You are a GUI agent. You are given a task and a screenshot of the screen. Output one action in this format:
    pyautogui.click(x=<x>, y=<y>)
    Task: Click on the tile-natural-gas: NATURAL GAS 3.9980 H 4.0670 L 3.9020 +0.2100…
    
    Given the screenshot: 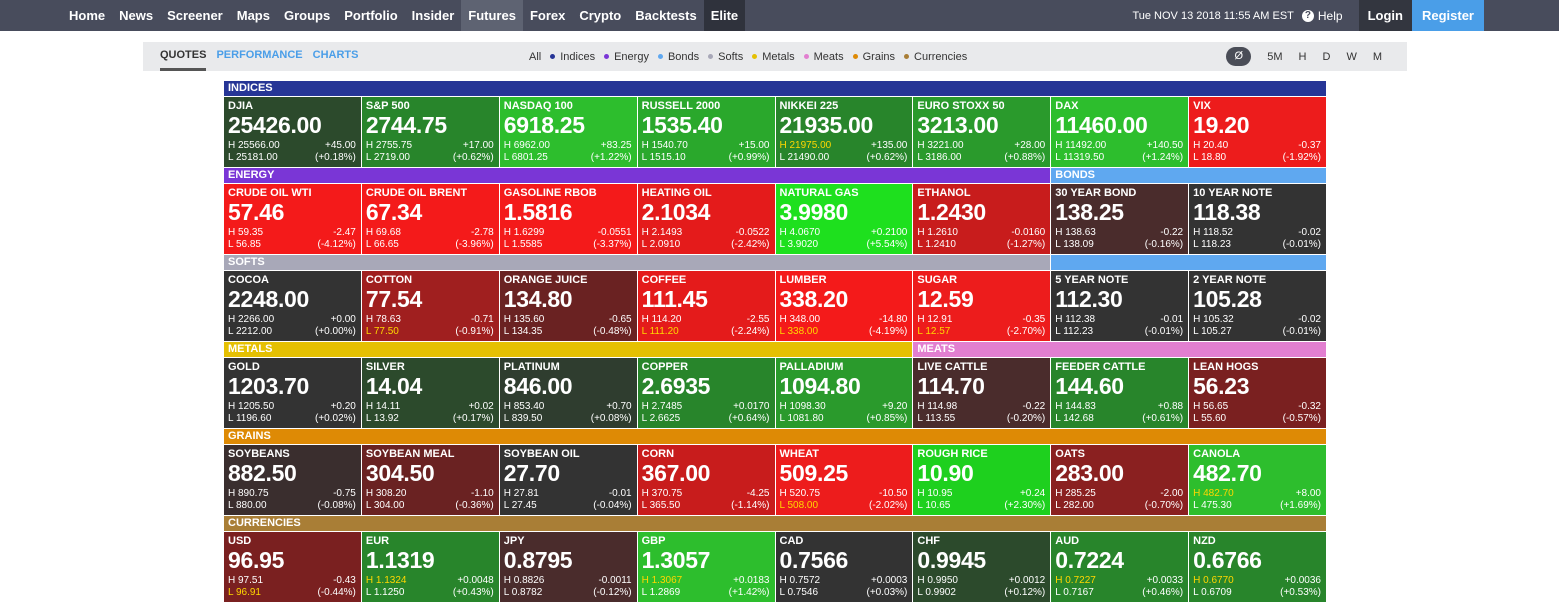 What is the action you would take?
    pyautogui.click(x=844, y=219)
    